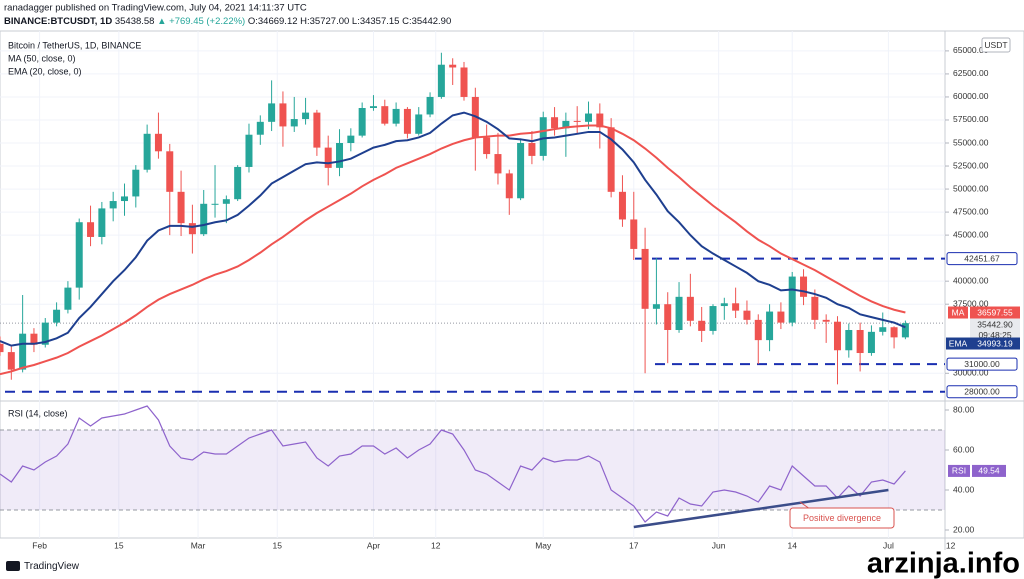 The height and width of the screenshot is (579, 1024). What do you see at coordinates (923, 564) in the screenshot?
I see `watermark-bg` at bounding box center [923, 564].